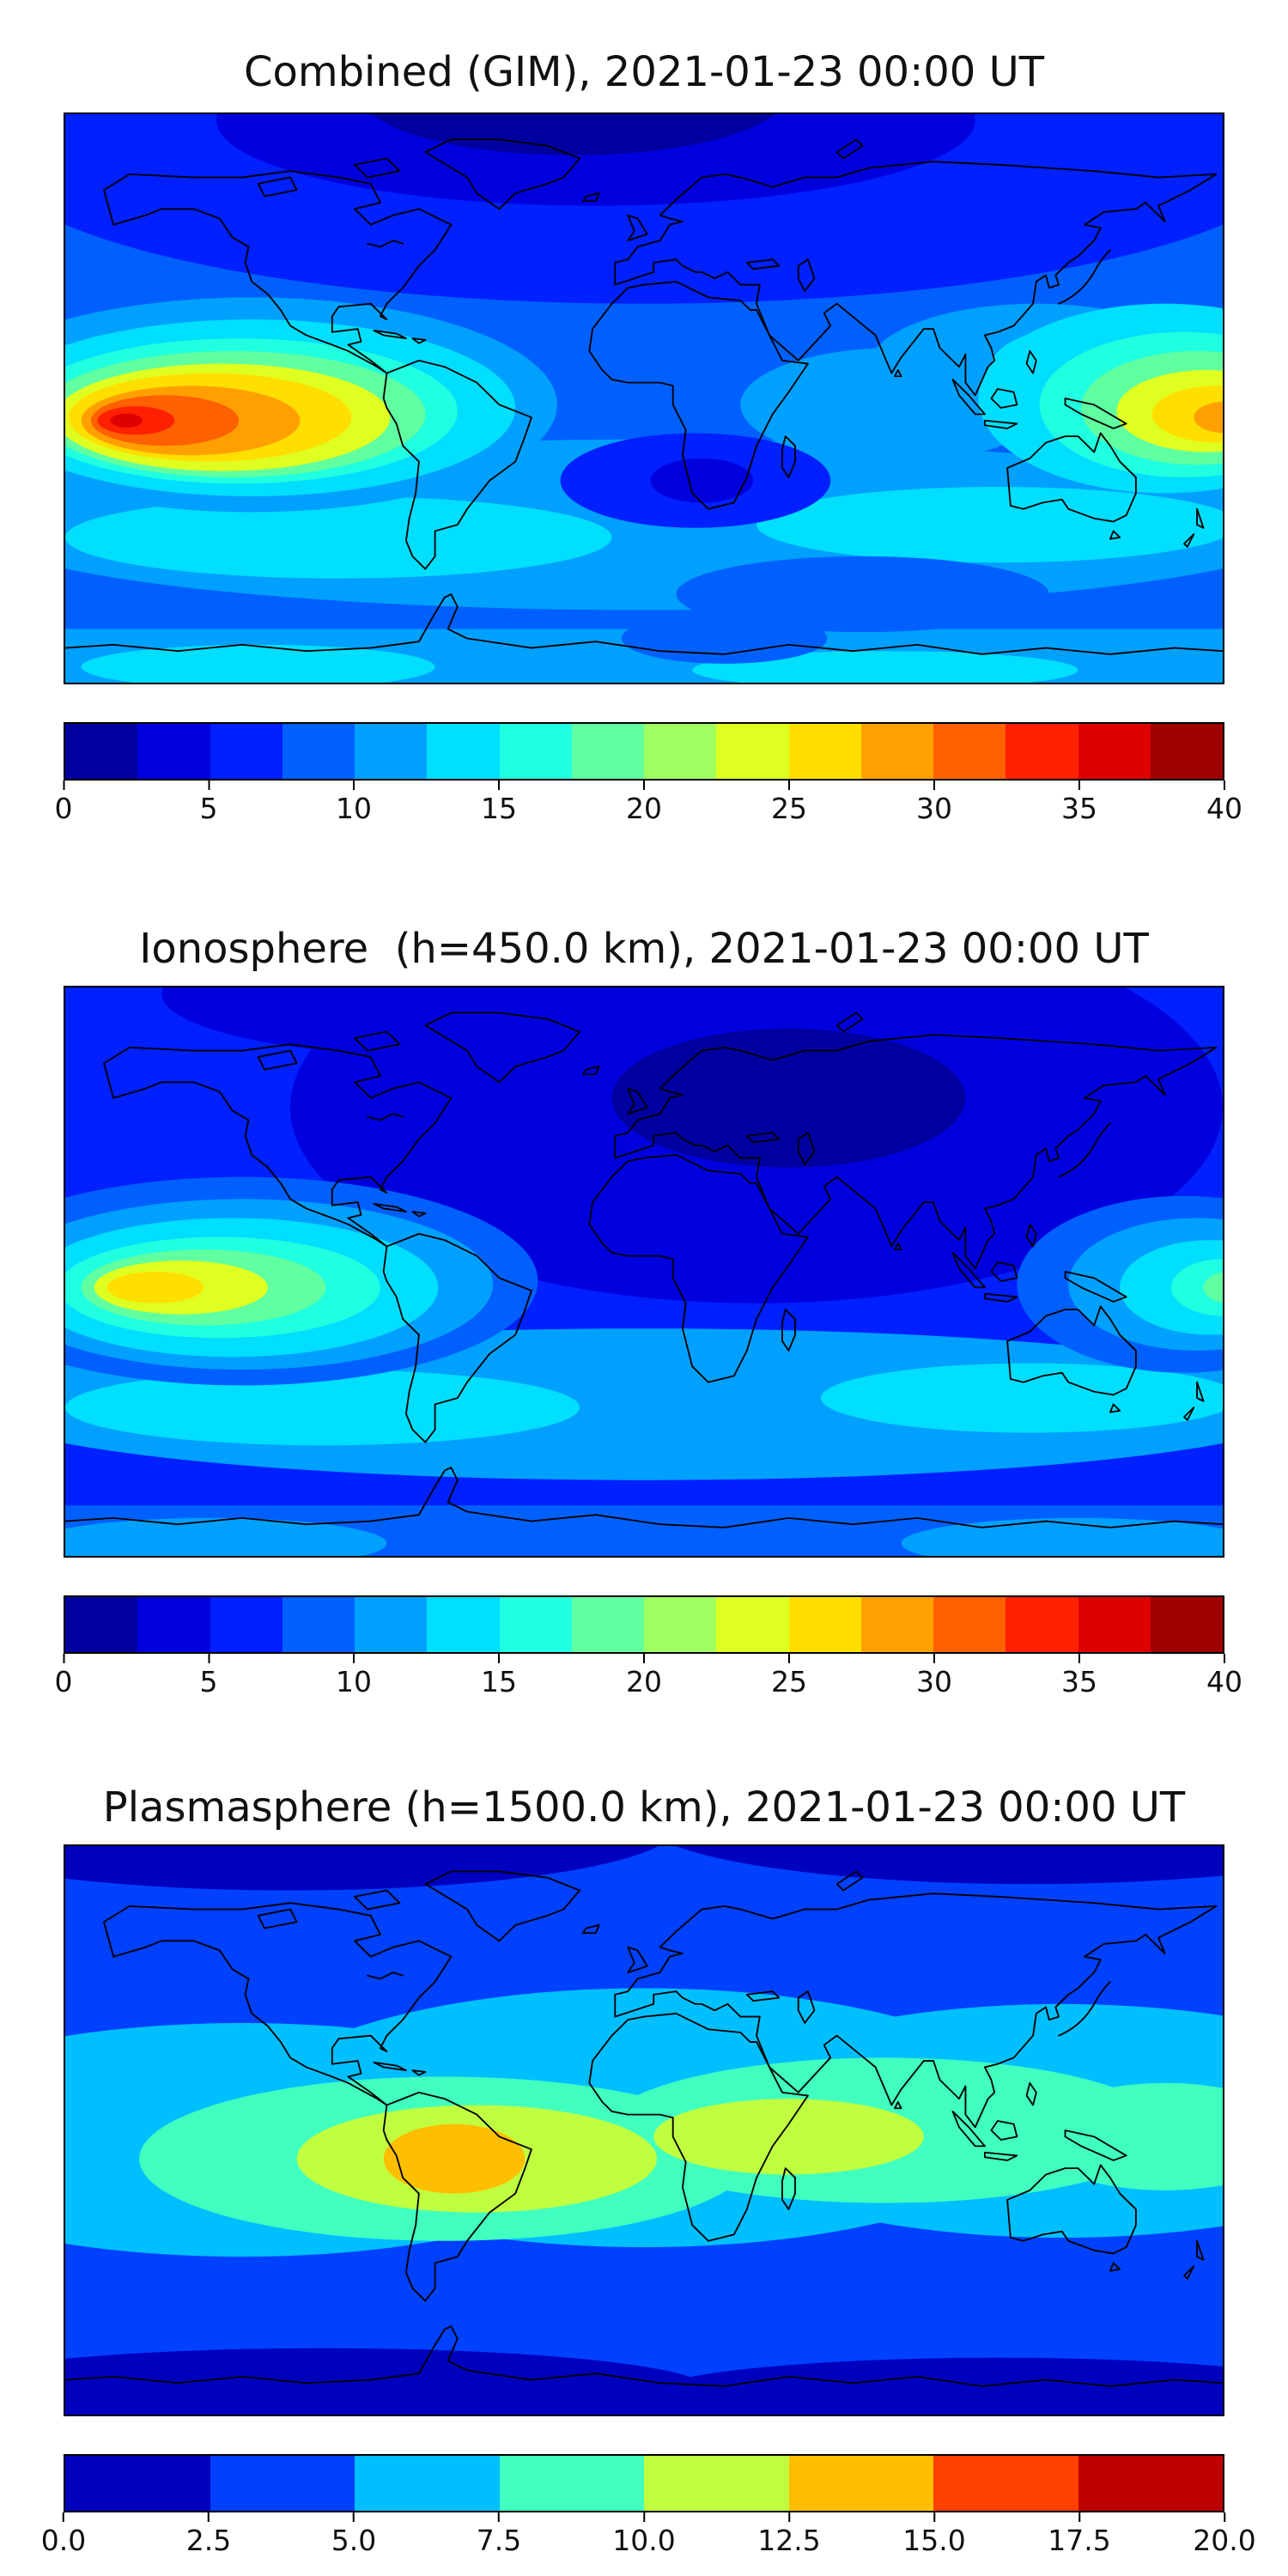 This screenshot has height=2576, width=1288. What do you see at coordinates (649, 2538) in the screenshot?
I see `colorbar-ticks-plasmasphere: 0.0 2.5 5.0 7.5 10.0 12.5 15.0 17.5 20.0` at bounding box center [649, 2538].